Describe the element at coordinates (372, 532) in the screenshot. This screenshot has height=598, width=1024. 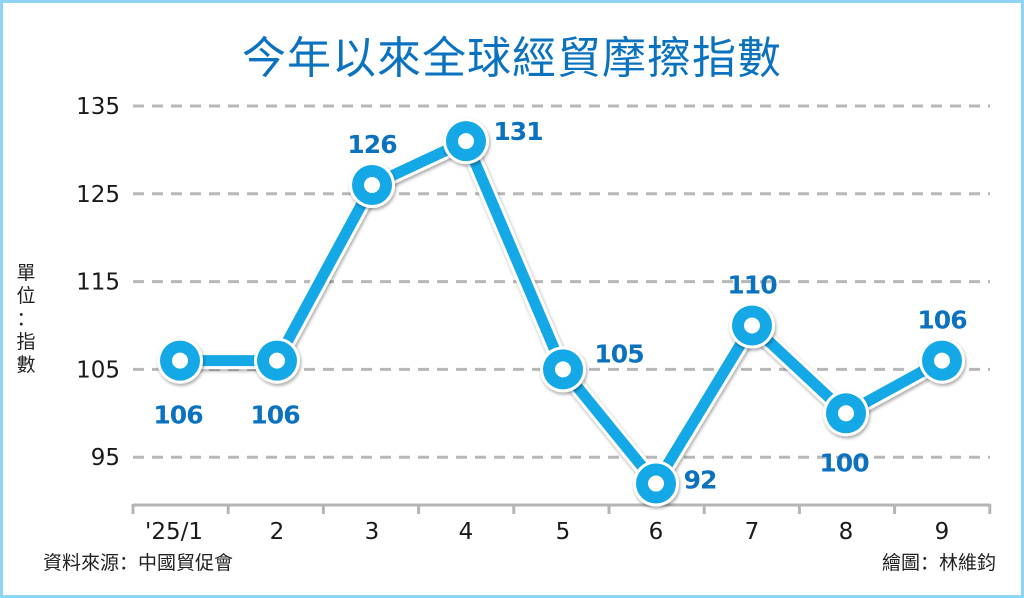
I see `x-tick-label: 3` at that location.